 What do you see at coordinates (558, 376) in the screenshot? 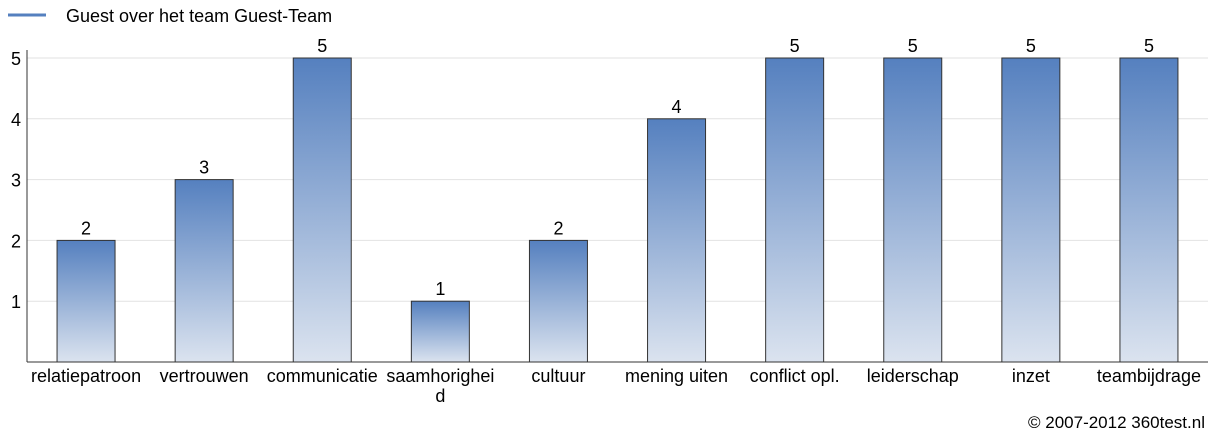
I see `x-tick-label: cultuur` at bounding box center [558, 376].